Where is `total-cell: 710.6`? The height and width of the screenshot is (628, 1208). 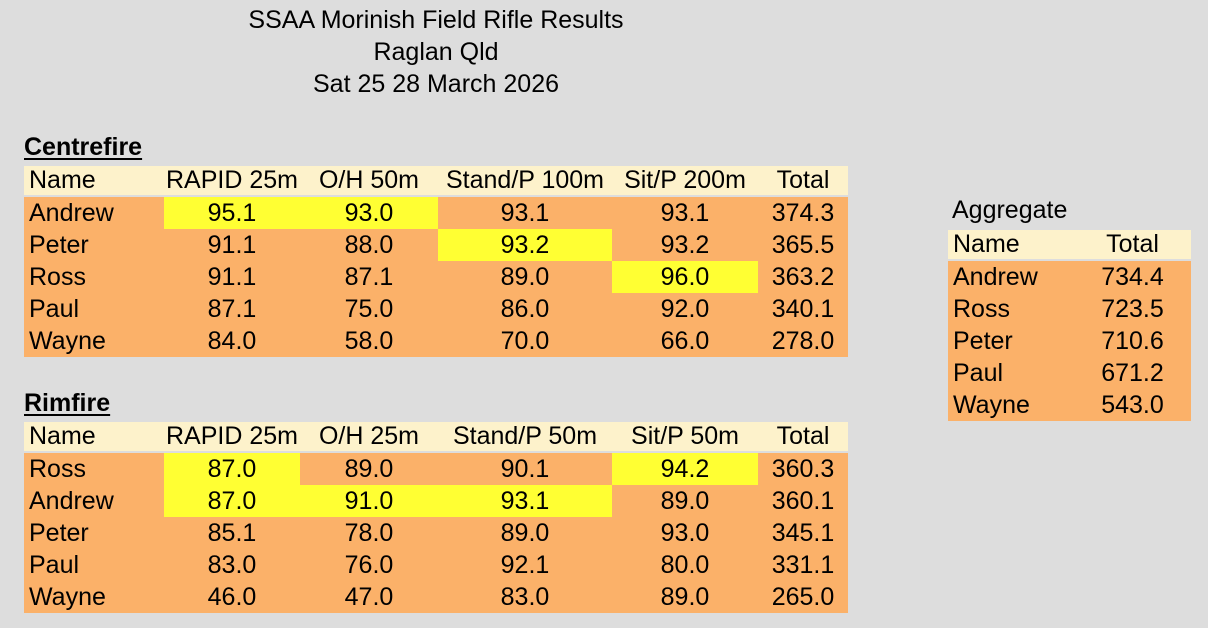 total-cell: 710.6 is located at coordinates (1132, 341).